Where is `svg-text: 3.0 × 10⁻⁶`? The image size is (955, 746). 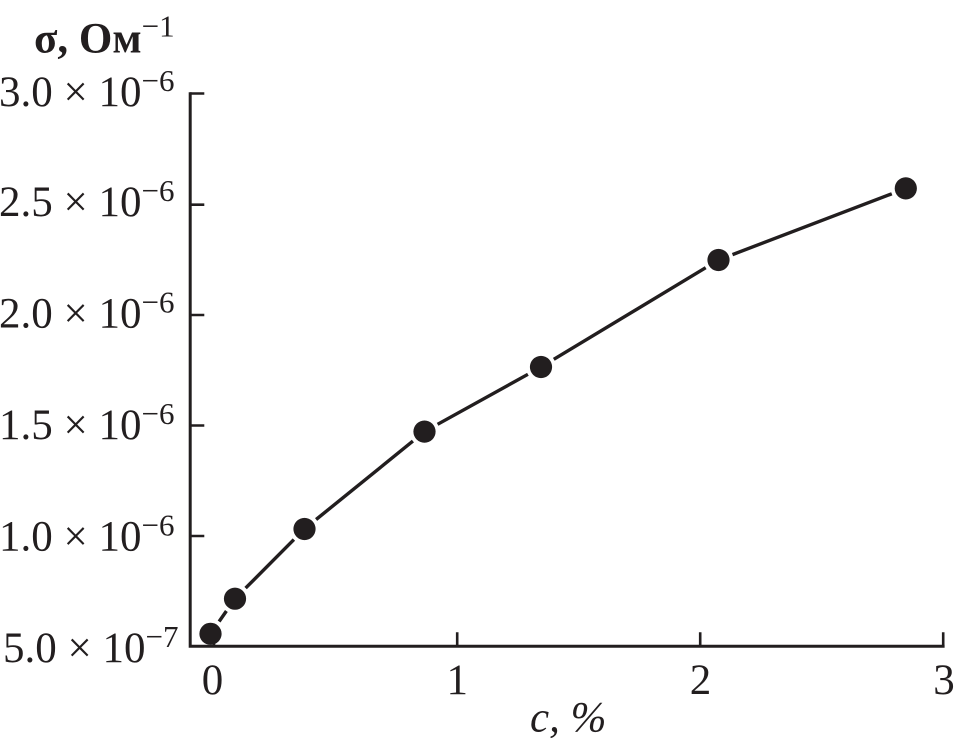 svg-text: 3.0 × 10⁻⁶ is located at coordinates (87, 89).